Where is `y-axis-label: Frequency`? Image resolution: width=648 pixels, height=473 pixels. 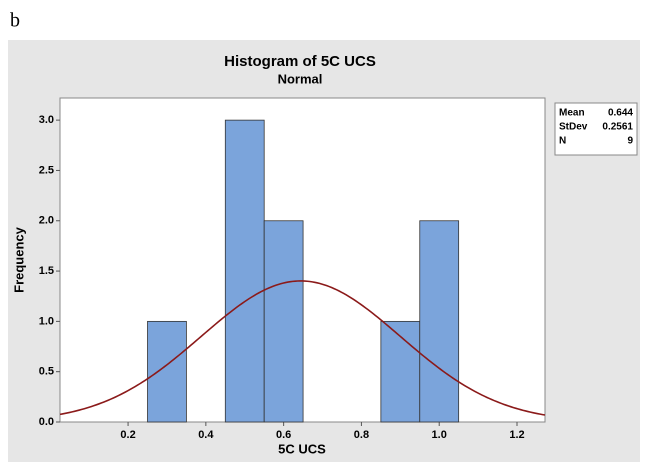
y-axis-label: Frequency is located at coordinates (18, 259).